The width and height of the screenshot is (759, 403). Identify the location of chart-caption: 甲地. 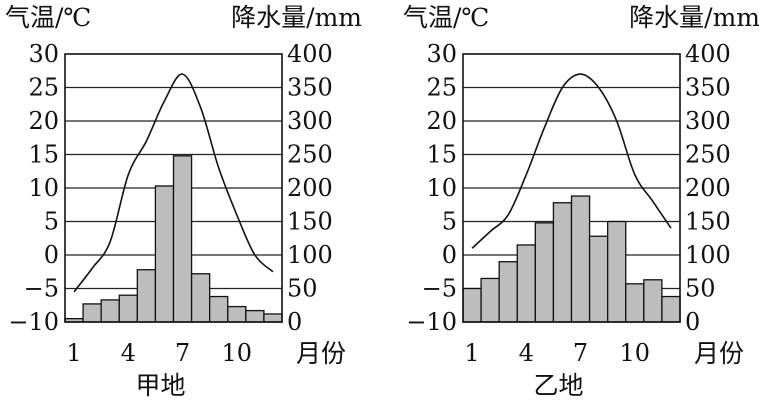
(160, 385).